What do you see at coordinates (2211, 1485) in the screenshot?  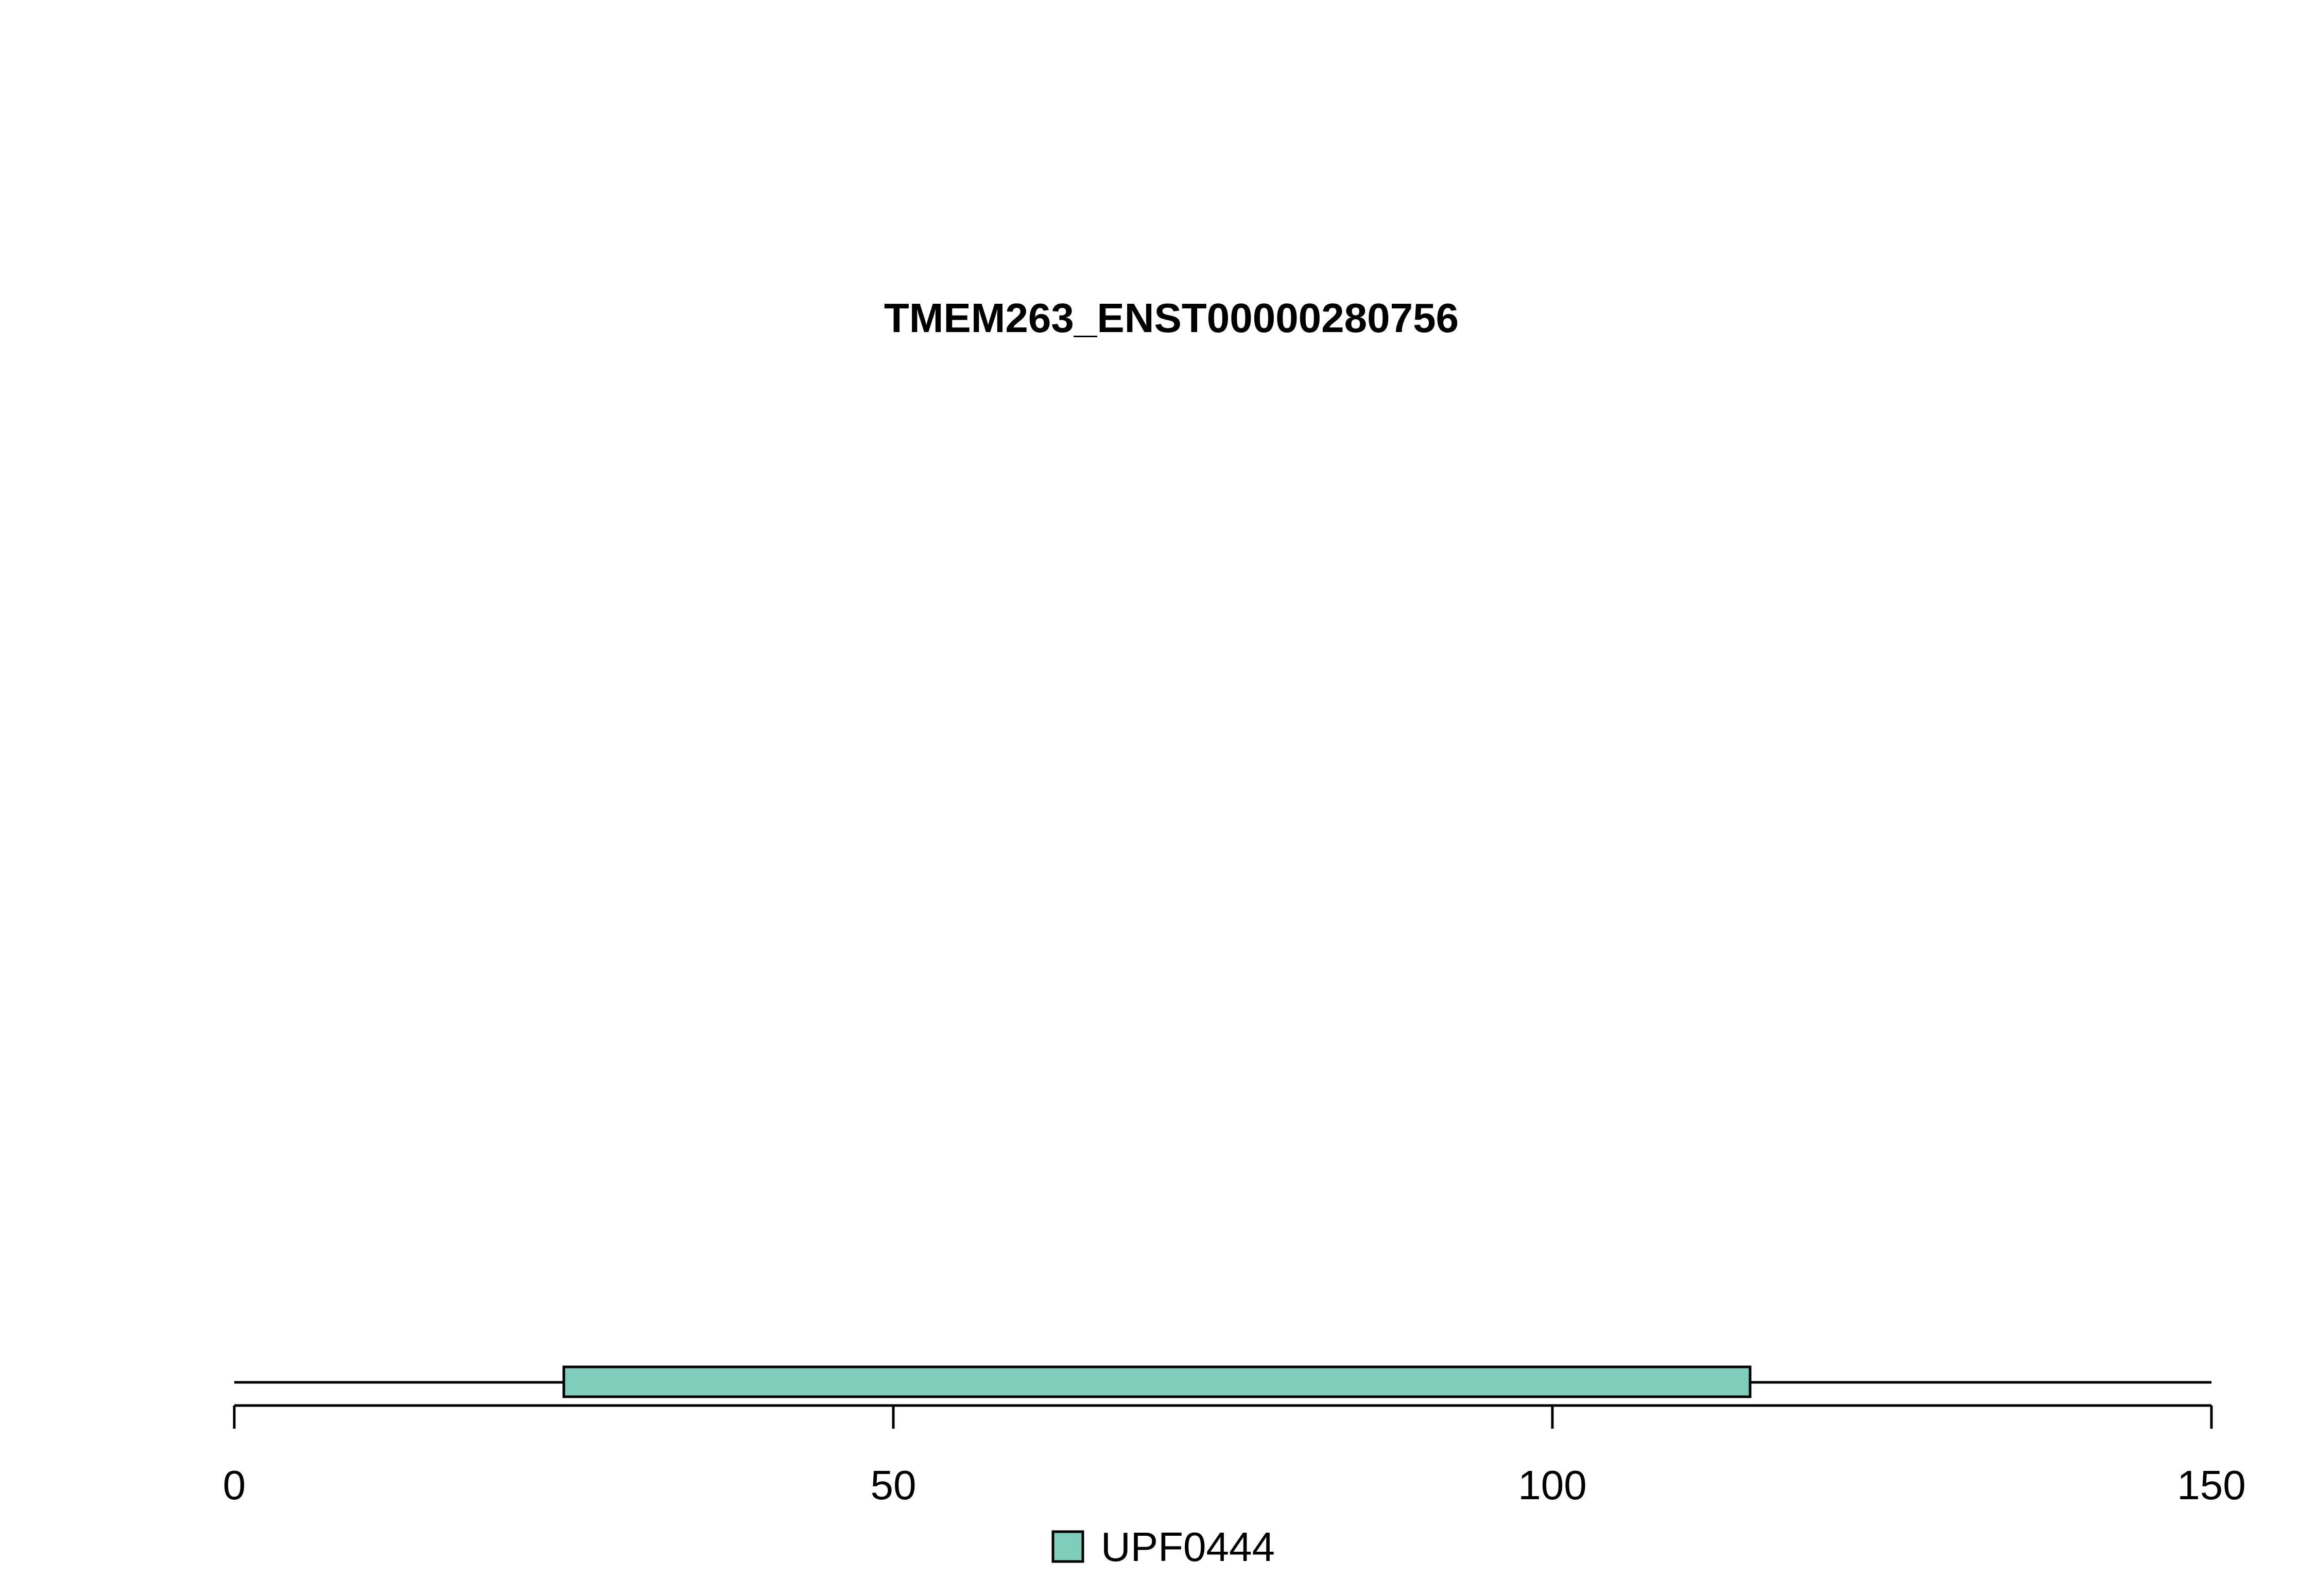 I see `x-tick-label-150: 150` at bounding box center [2211, 1485].